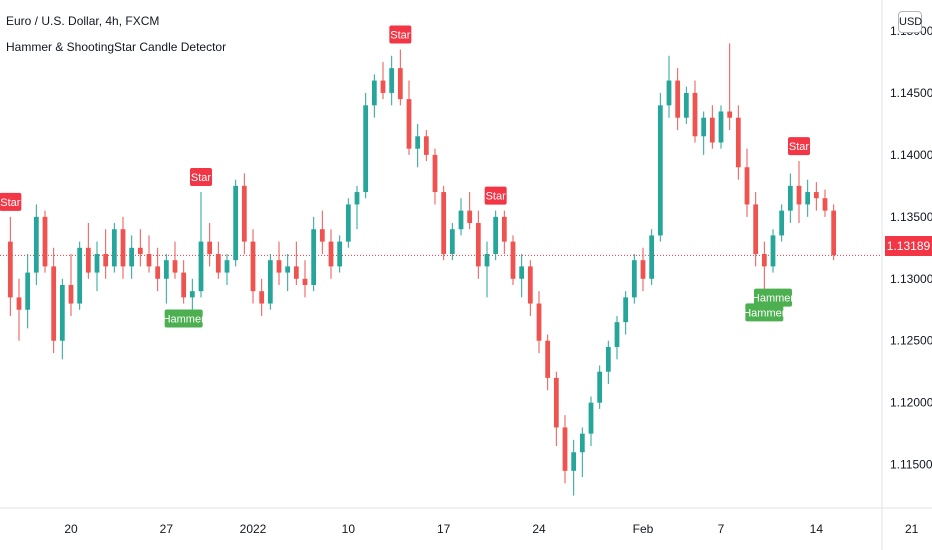  What do you see at coordinates (817, 529) in the screenshot?
I see `x-tick-label: 14` at bounding box center [817, 529].